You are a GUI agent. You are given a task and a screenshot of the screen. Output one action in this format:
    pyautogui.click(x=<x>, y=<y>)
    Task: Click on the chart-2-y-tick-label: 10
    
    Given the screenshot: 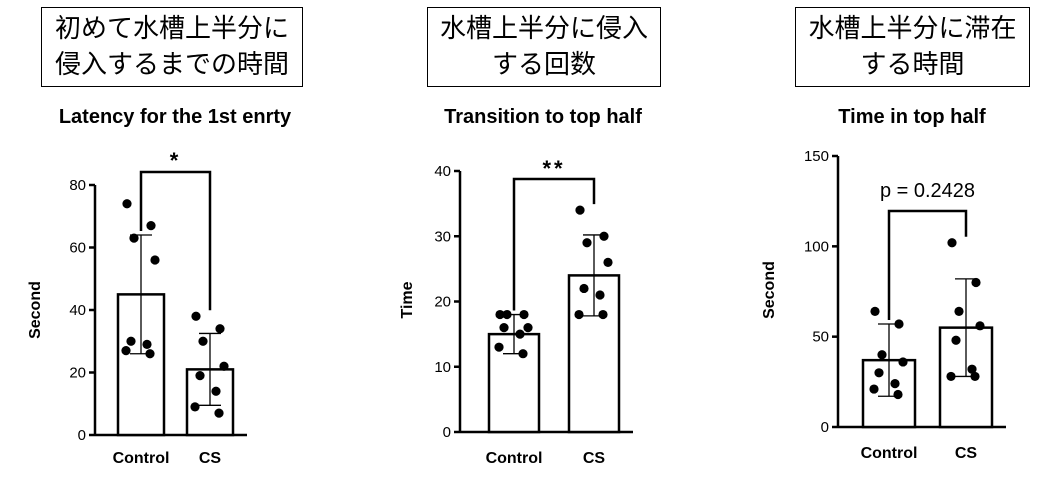 What is the action you would take?
    pyautogui.click(x=442, y=367)
    